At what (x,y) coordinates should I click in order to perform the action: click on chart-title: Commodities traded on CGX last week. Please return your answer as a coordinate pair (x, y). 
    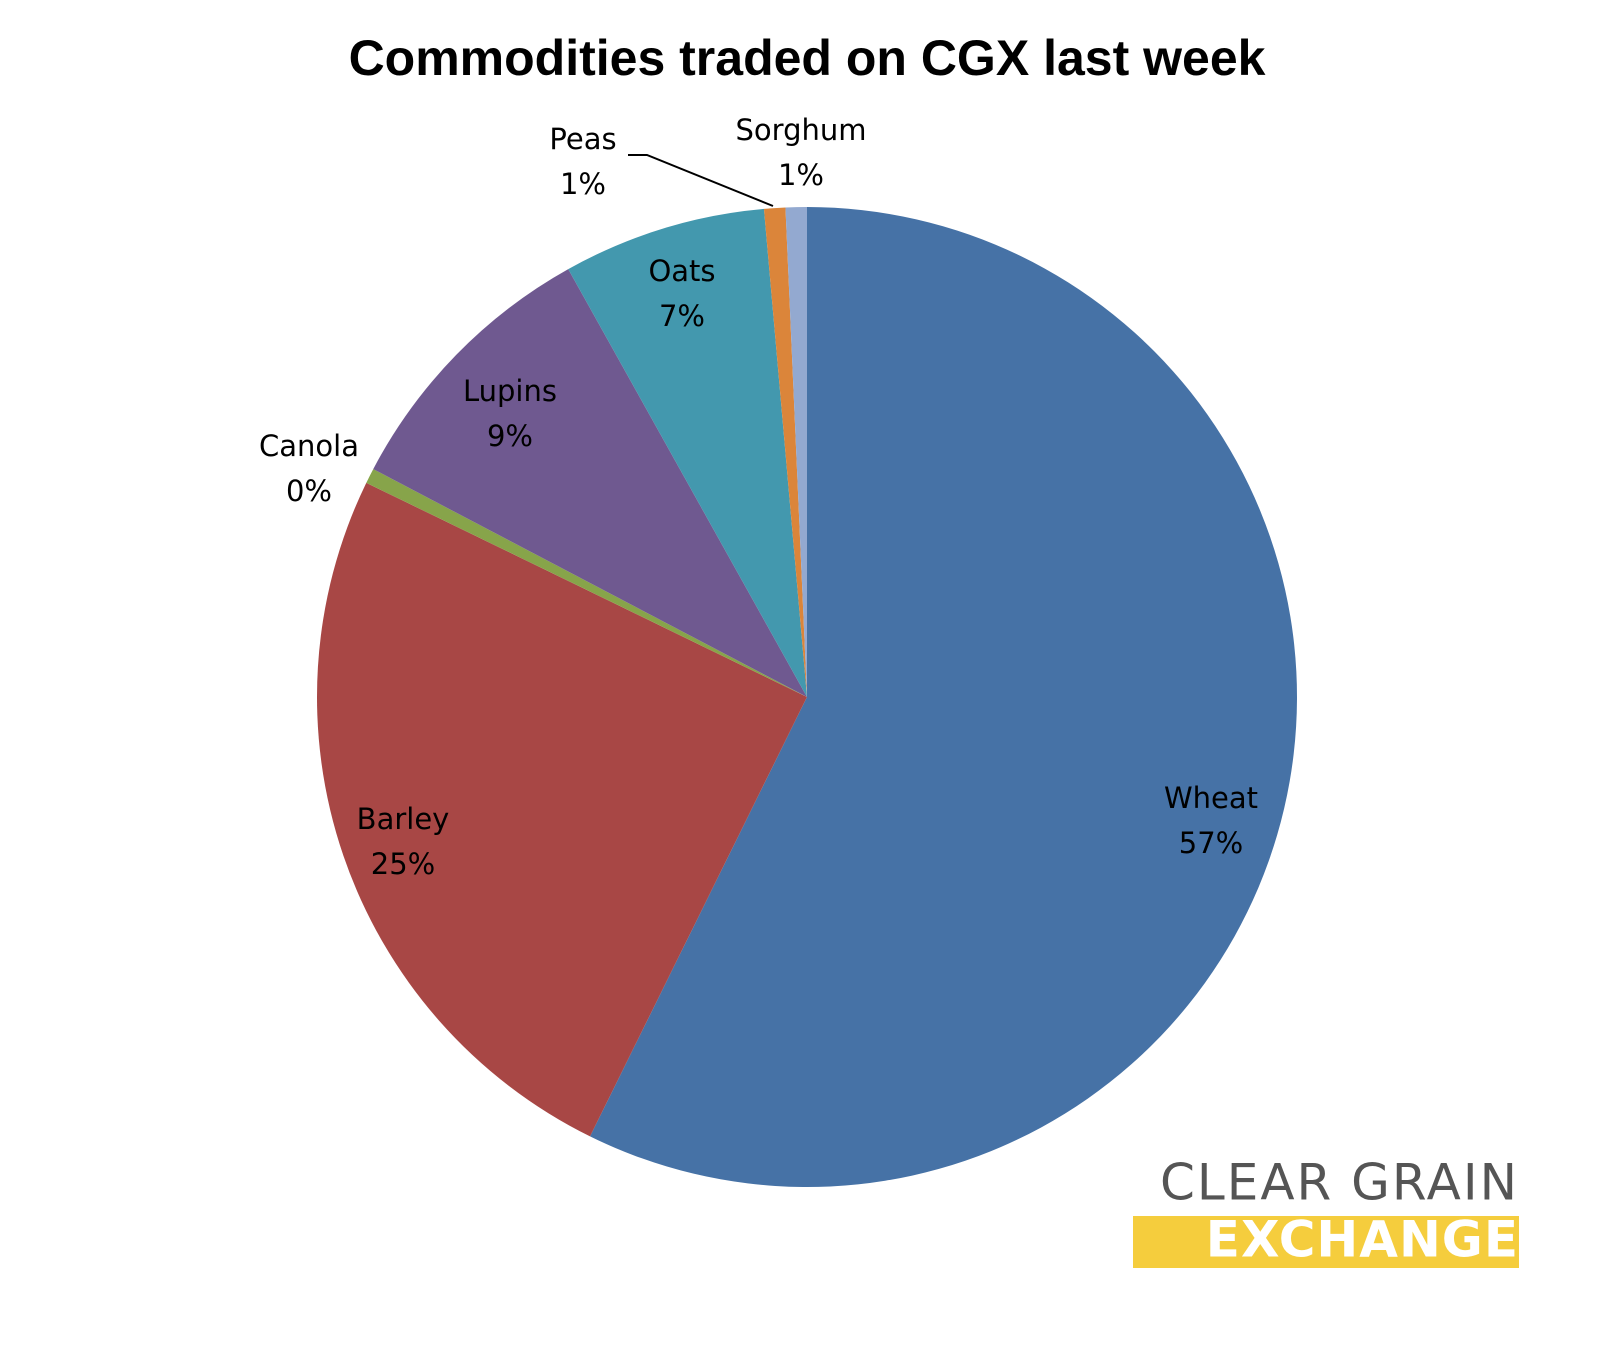
    Looking at the image, I should click on (807, 58).